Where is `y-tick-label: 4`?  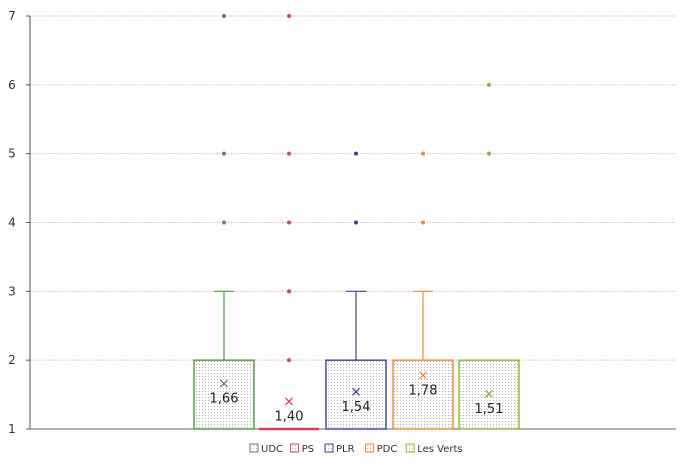 y-tick-label: 4 is located at coordinates (12, 223).